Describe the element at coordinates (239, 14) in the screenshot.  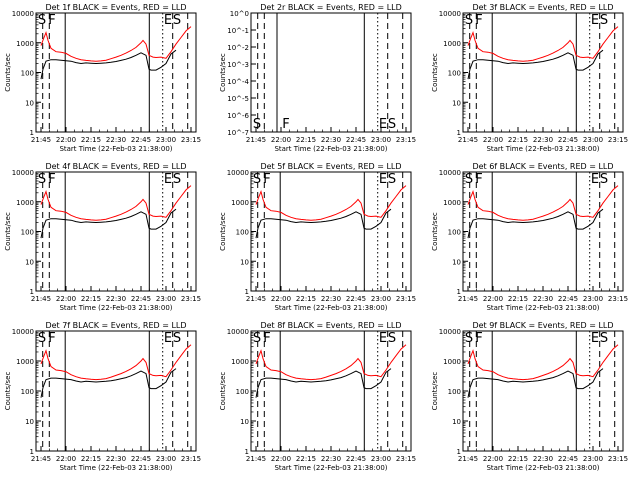
I see `panel-2-ytick-label: 10^0` at that location.